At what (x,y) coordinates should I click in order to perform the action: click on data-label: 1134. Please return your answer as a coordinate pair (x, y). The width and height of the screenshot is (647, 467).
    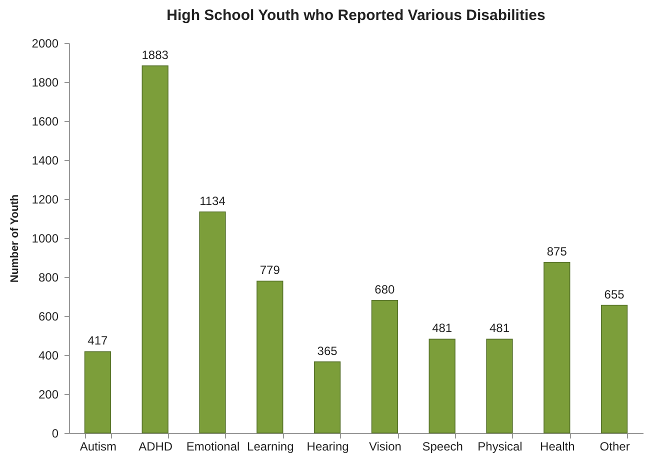
    Looking at the image, I should click on (213, 201).